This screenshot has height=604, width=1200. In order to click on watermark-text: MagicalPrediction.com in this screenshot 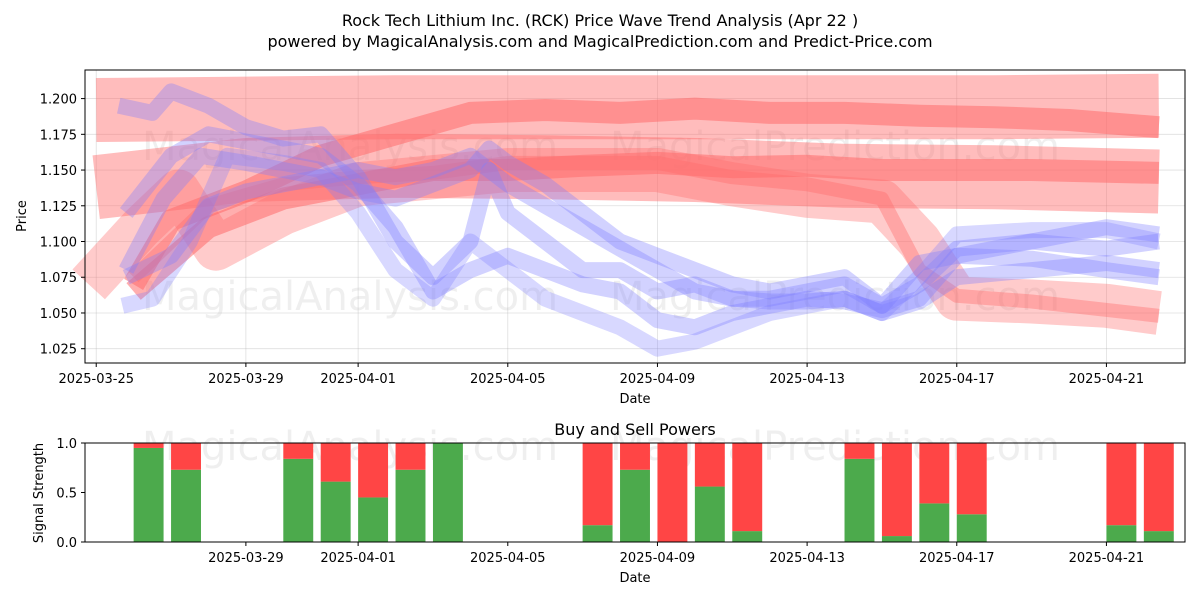, I will do `click(835, 297)`.